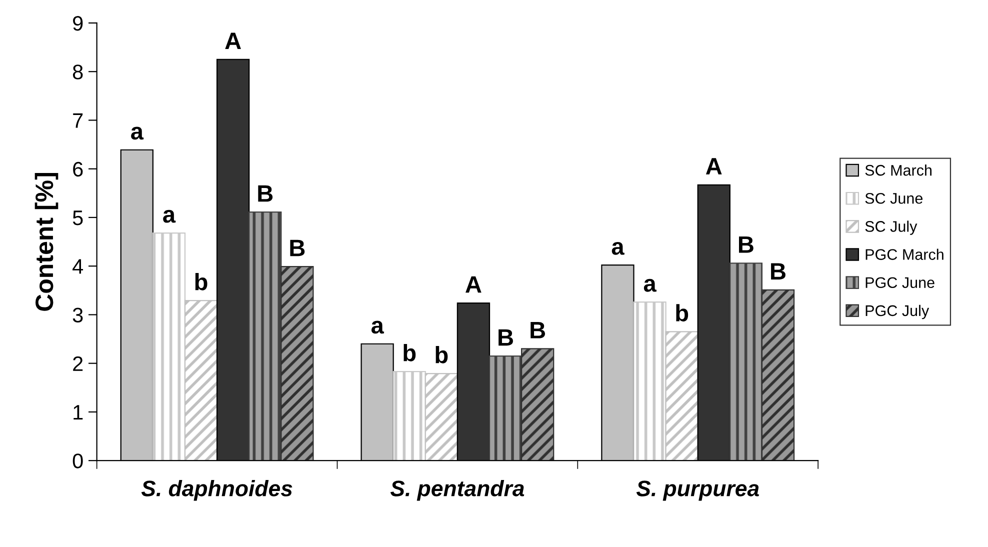 The image size is (988, 547). Describe the element at coordinates (78, 23) in the screenshot. I see `y-tick-label: 9` at that location.